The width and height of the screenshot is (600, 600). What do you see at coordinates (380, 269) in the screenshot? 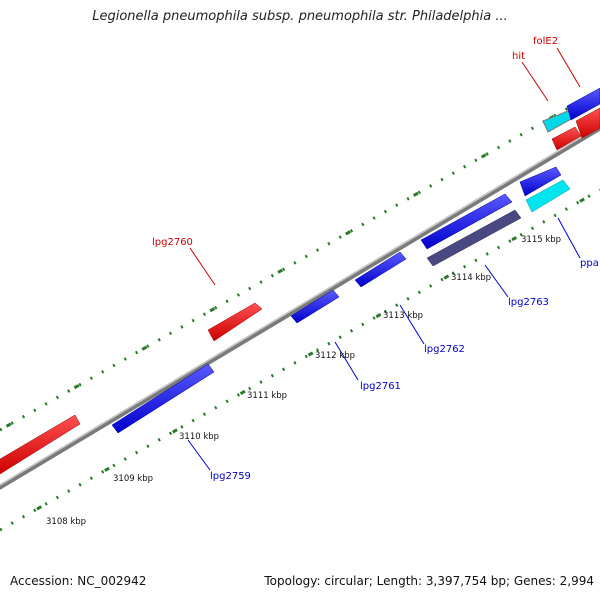
I see `gene-lpg2762-arrow` at bounding box center [380, 269].